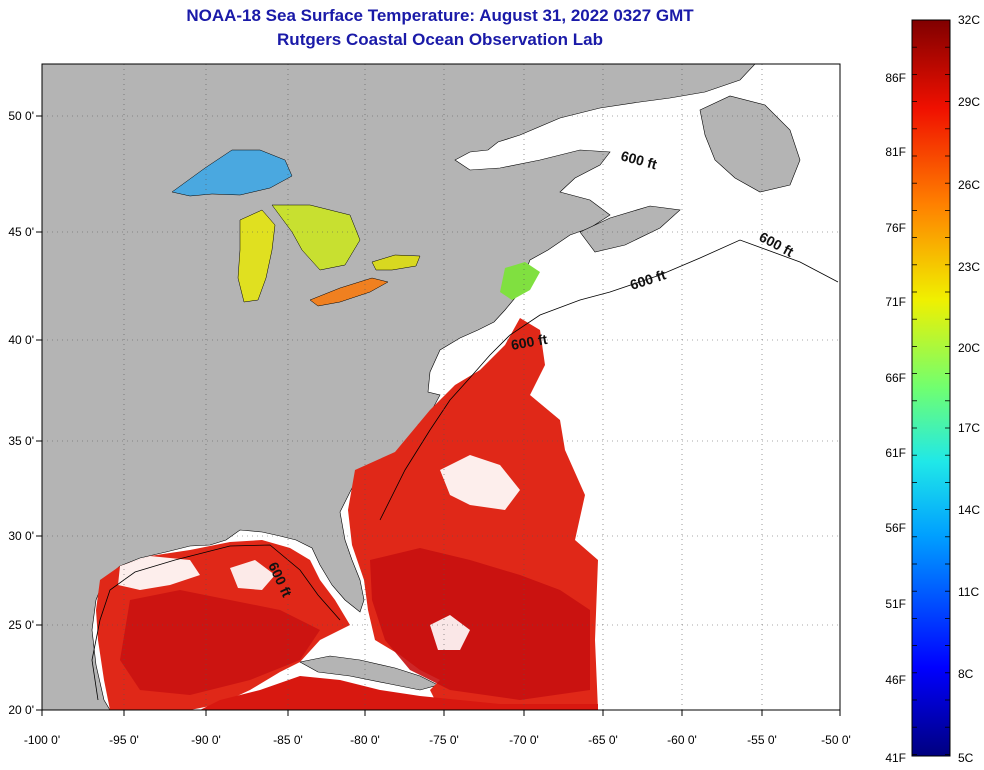  Describe the element at coordinates (256, 256) in the screenshot. I see `lake-michigan` at that location.